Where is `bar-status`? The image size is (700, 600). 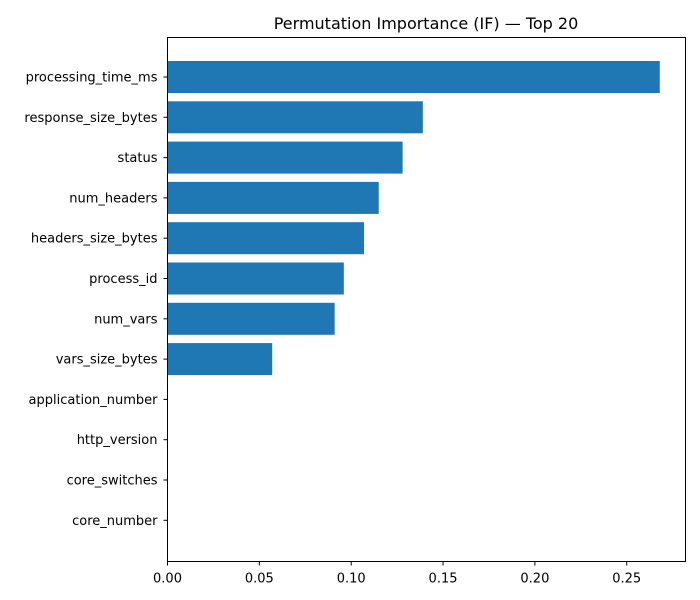
bar-status is located at coordinates (285, 157).